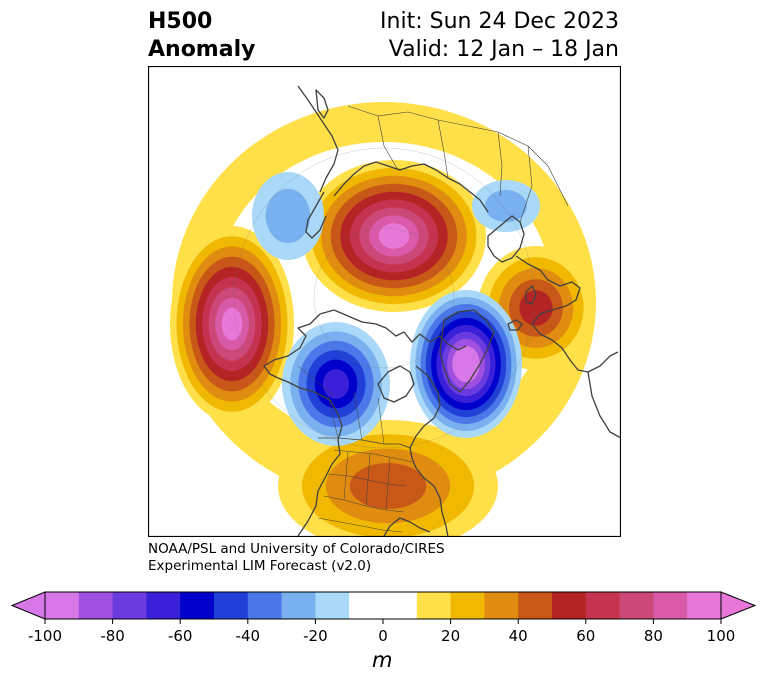 This screenshot has height=686, width=768. What do you see at coordinates (518, 636) in the screenshot?
I see `colorbar-tick-label: 40` at bounding box center [518, 636].